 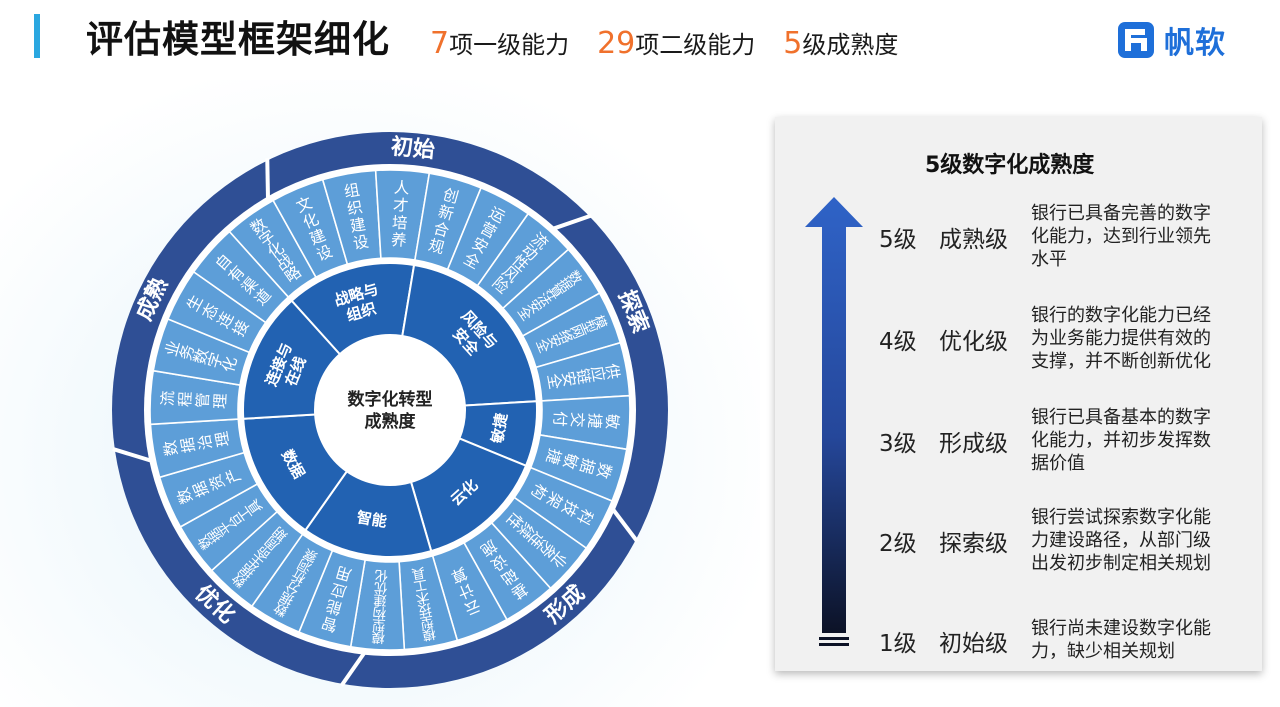 I want to click on level-description-line: 水平, so click(x=1049, y=259).